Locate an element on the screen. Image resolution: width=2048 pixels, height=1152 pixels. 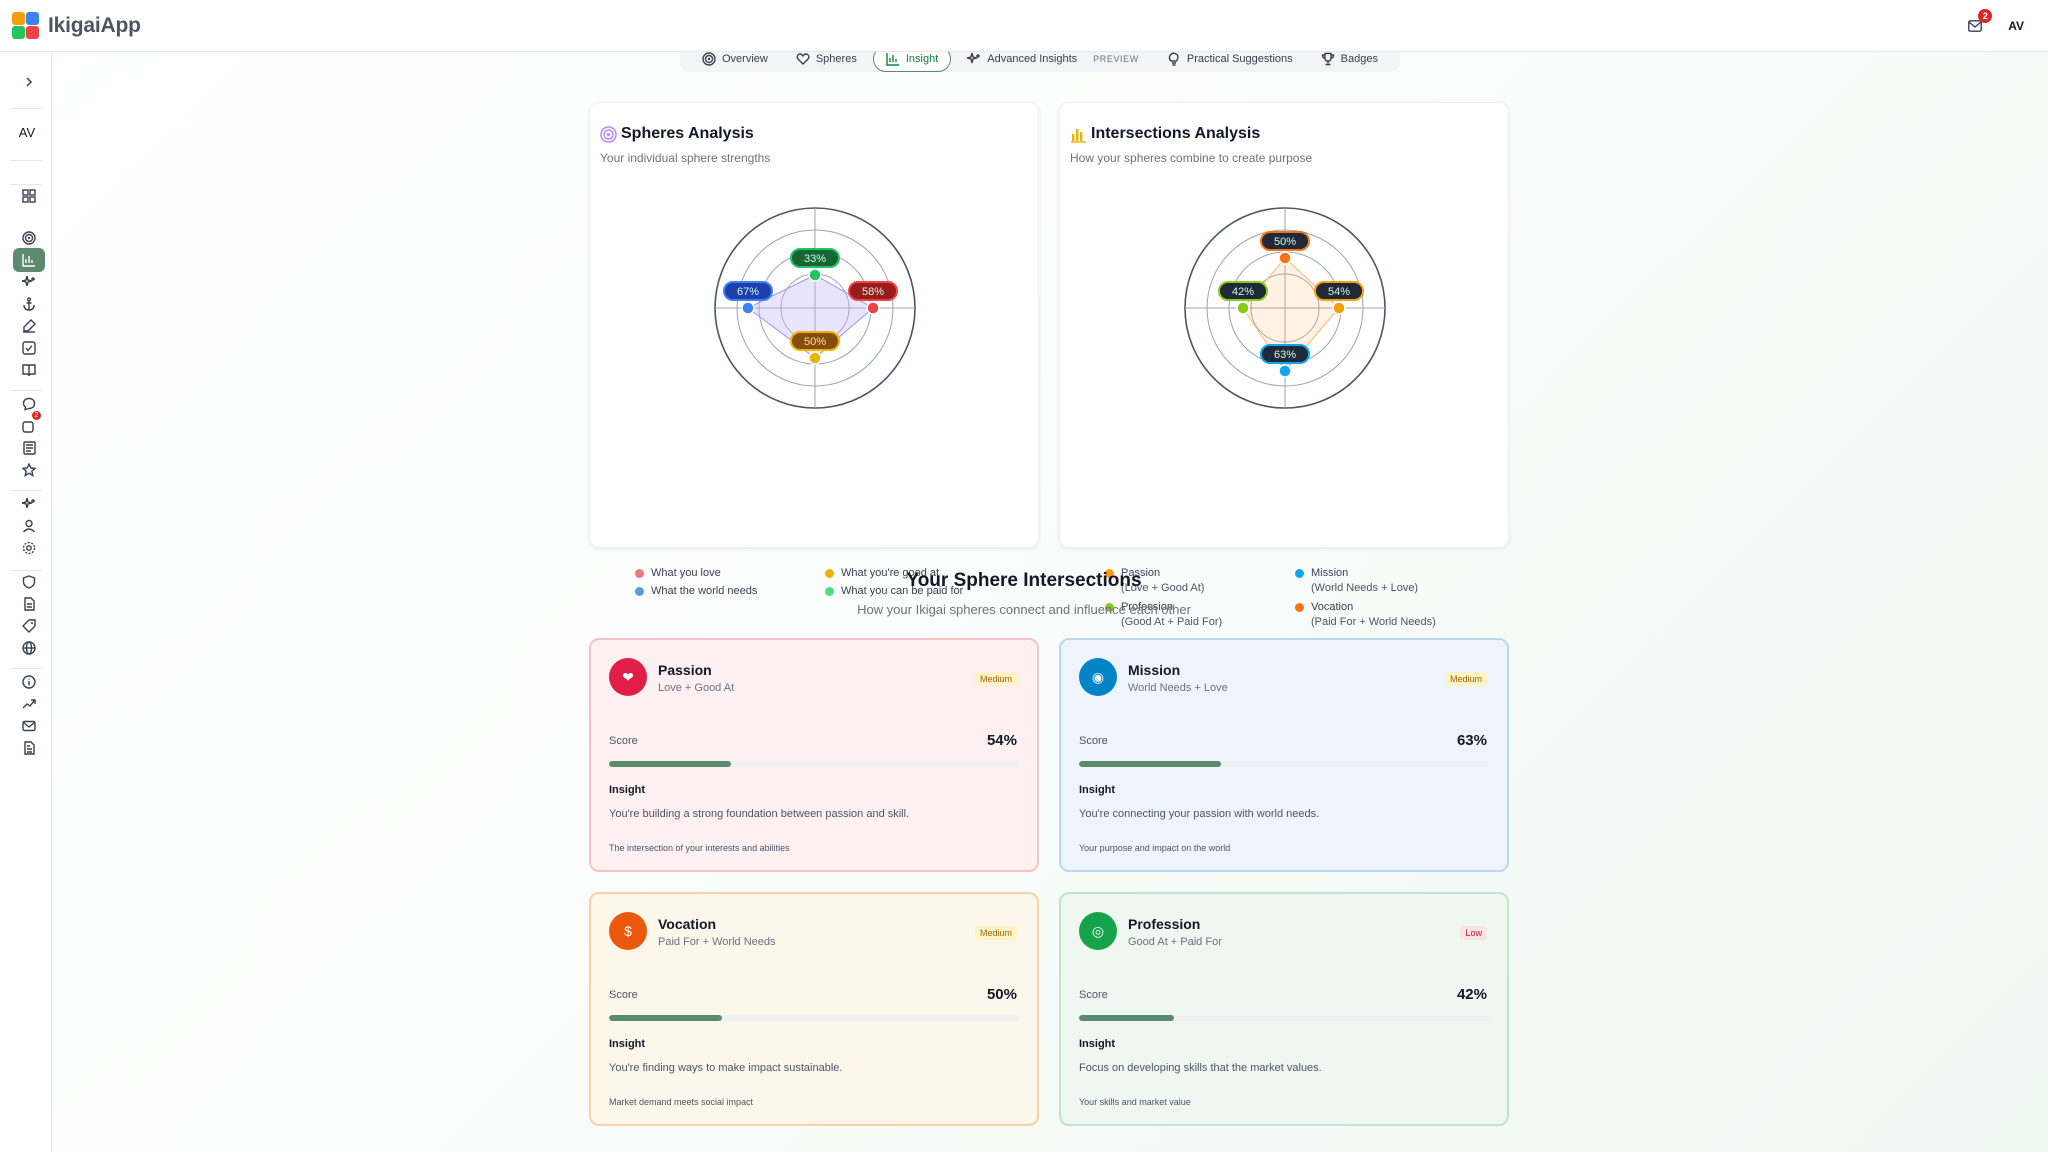
tab-overview: Overview is located at coordinates (735, 59).